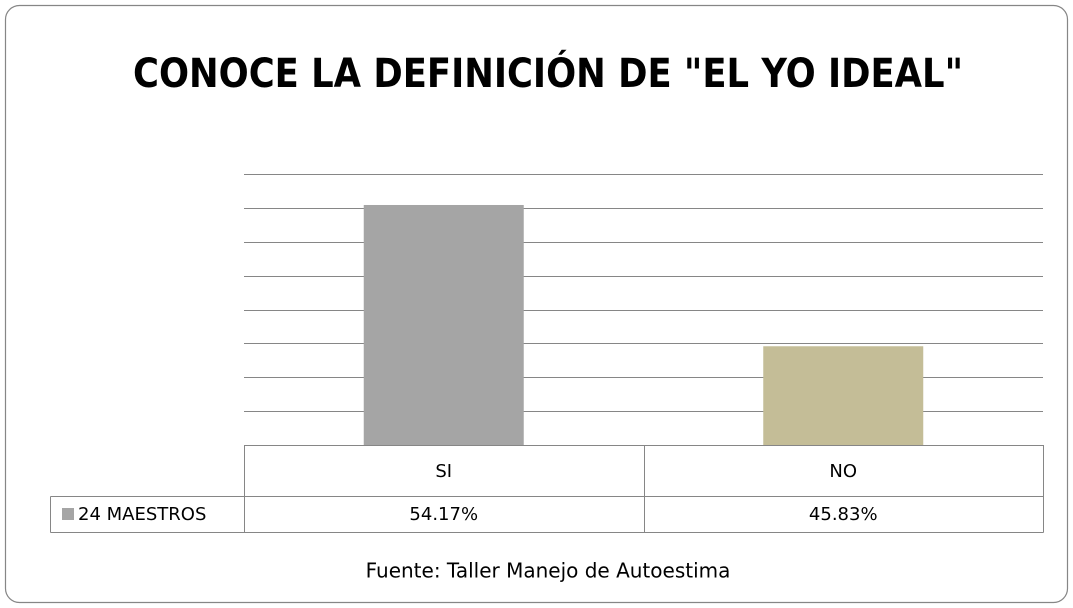 The width and height of the screenshot is (1073, 608). I want to click on source-note: Fuente: Taller Manejo de Autoestima, so click(548, 571).